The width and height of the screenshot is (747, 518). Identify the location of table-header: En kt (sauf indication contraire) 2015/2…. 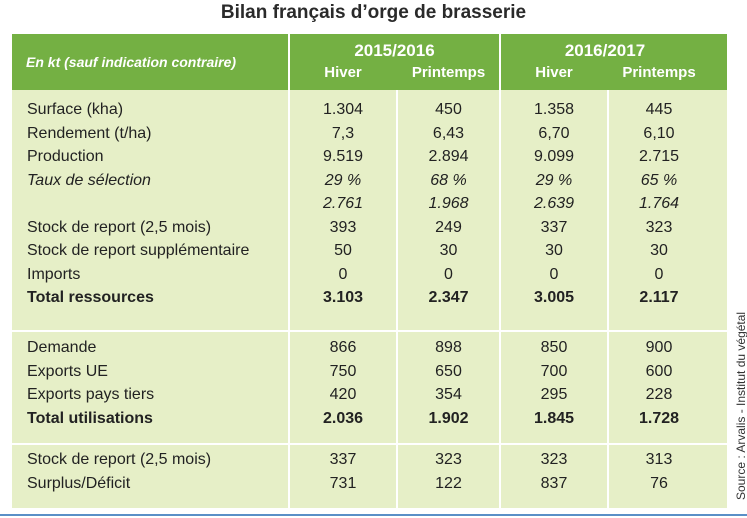
(369, 62).